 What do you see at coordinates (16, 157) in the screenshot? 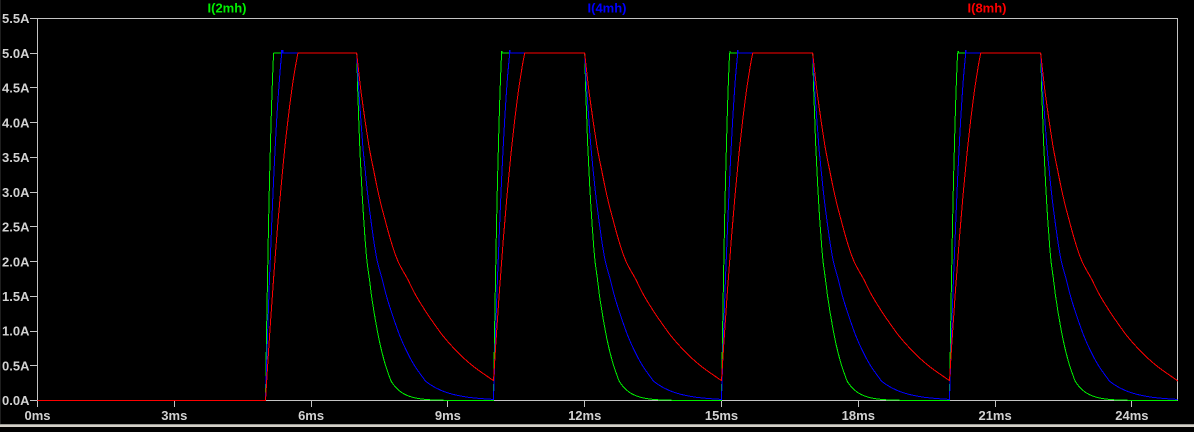
I see `svg-text: 3.5A` at bounding box center [16, 157].